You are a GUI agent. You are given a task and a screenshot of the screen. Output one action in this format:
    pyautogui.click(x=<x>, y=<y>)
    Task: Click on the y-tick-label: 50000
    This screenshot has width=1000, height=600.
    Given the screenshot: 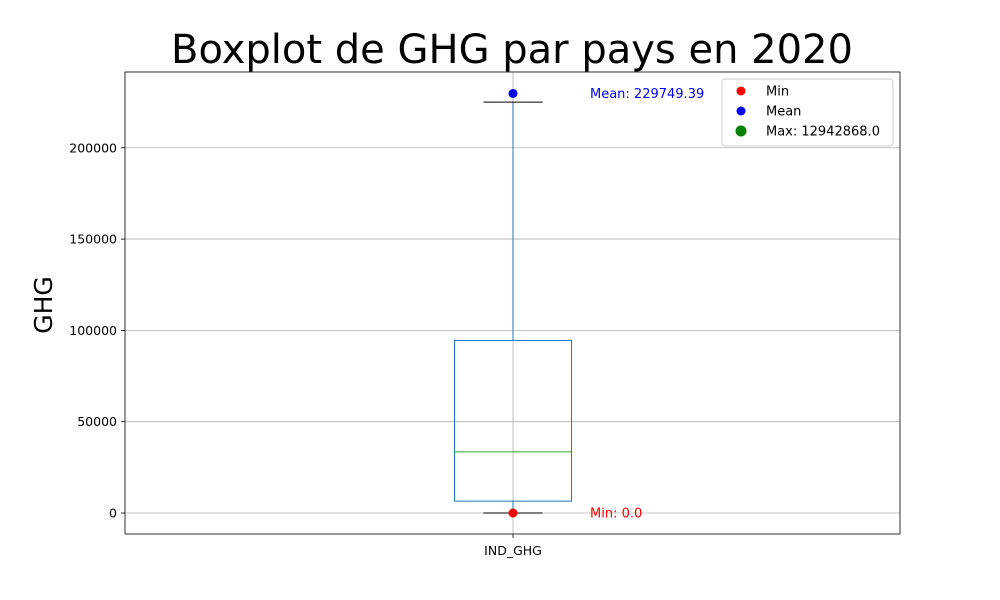 What is the action you would take?
    pyautogui.click(x=97, y=421)
    